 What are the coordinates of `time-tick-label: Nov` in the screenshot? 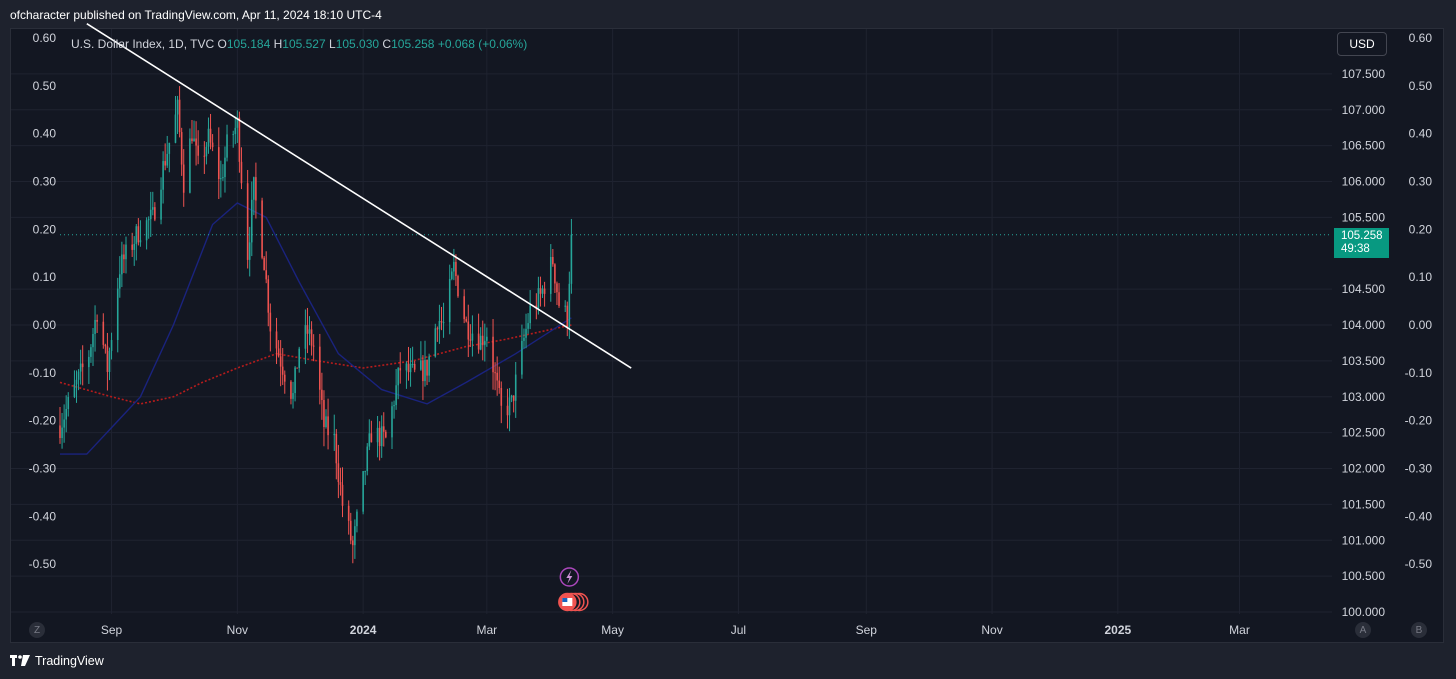 It's located at (237, 630).